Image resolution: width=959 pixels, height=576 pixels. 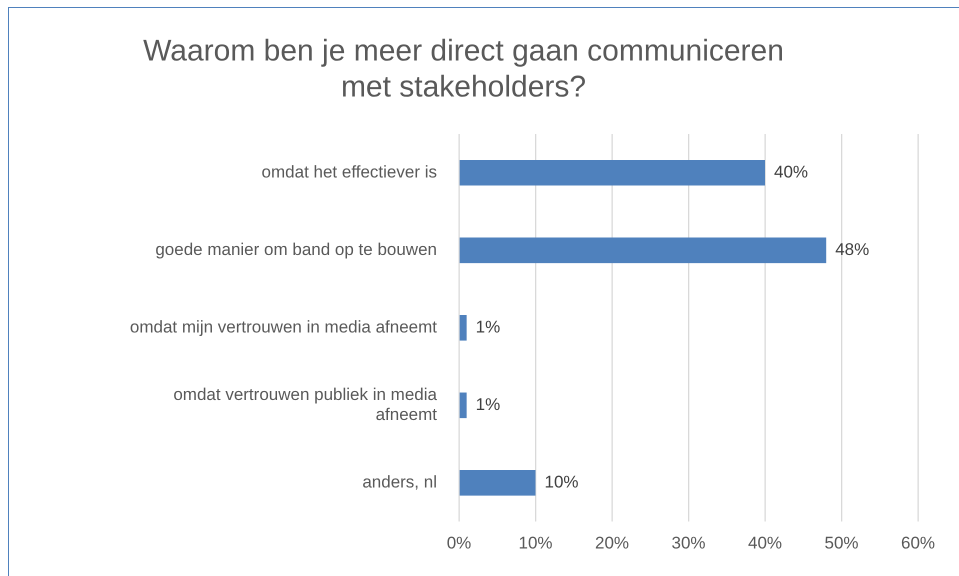 I want to click on x-tick-label: 50%, so click(x=841, y=542).